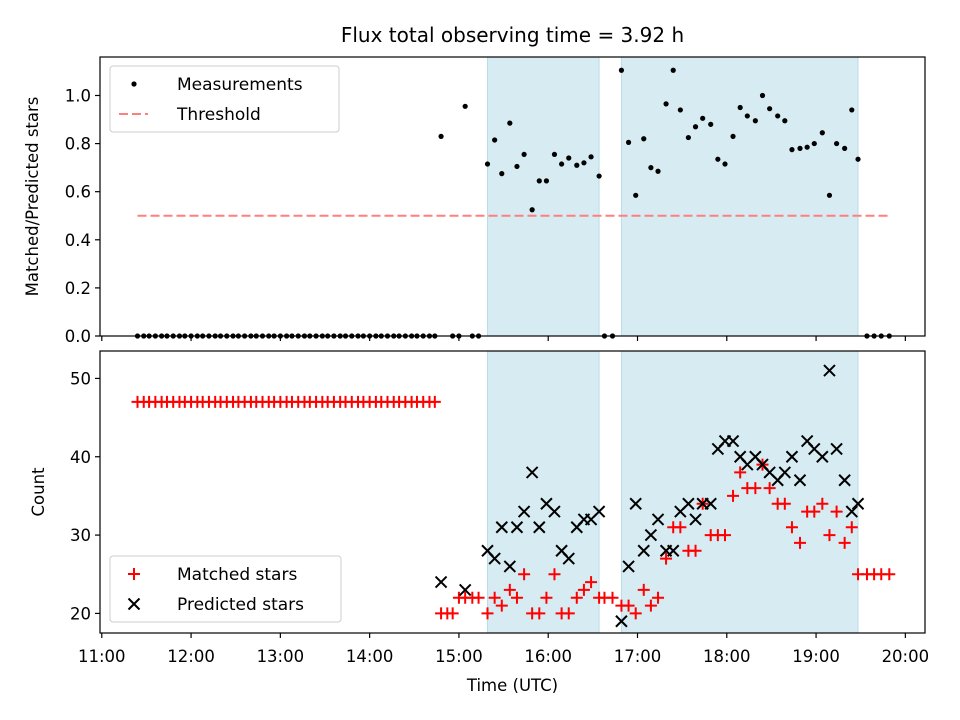  Describe the element at coordinates (38, 492) in the screenshot. I see `bottom-y-axis-label: Count` at that location.